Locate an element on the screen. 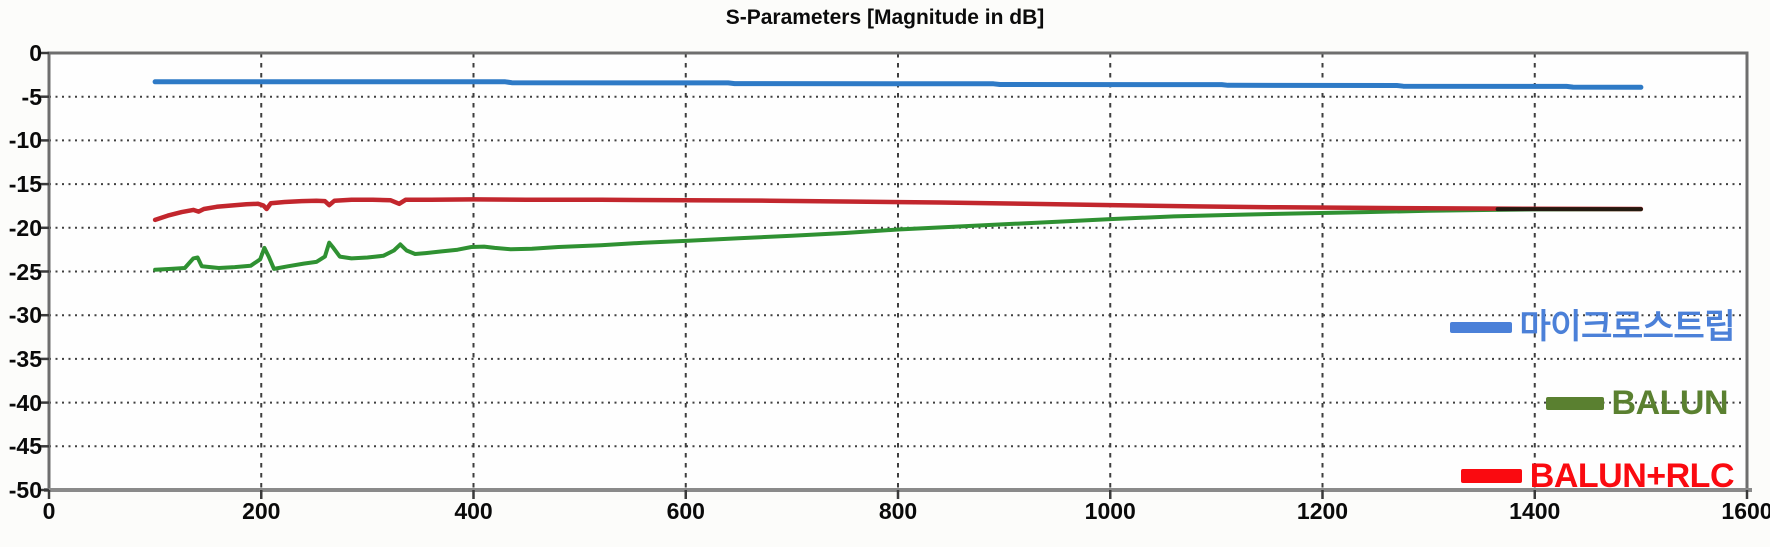 Image resolution: width=1770 pixels, height=547 pixels. y-tick-label: -45 is located at coordinates (25, 446).